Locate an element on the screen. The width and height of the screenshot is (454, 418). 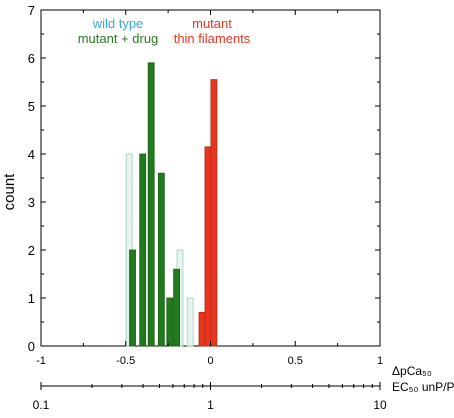
y-tick-label: 4 is located at coordinates (31, 154).